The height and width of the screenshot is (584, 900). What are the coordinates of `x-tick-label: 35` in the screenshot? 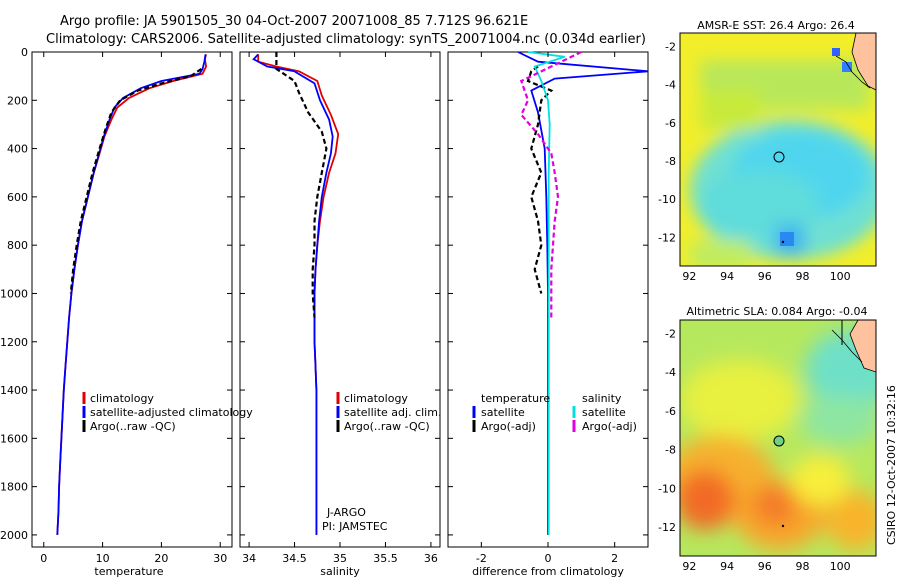 It's located at (340, 558).